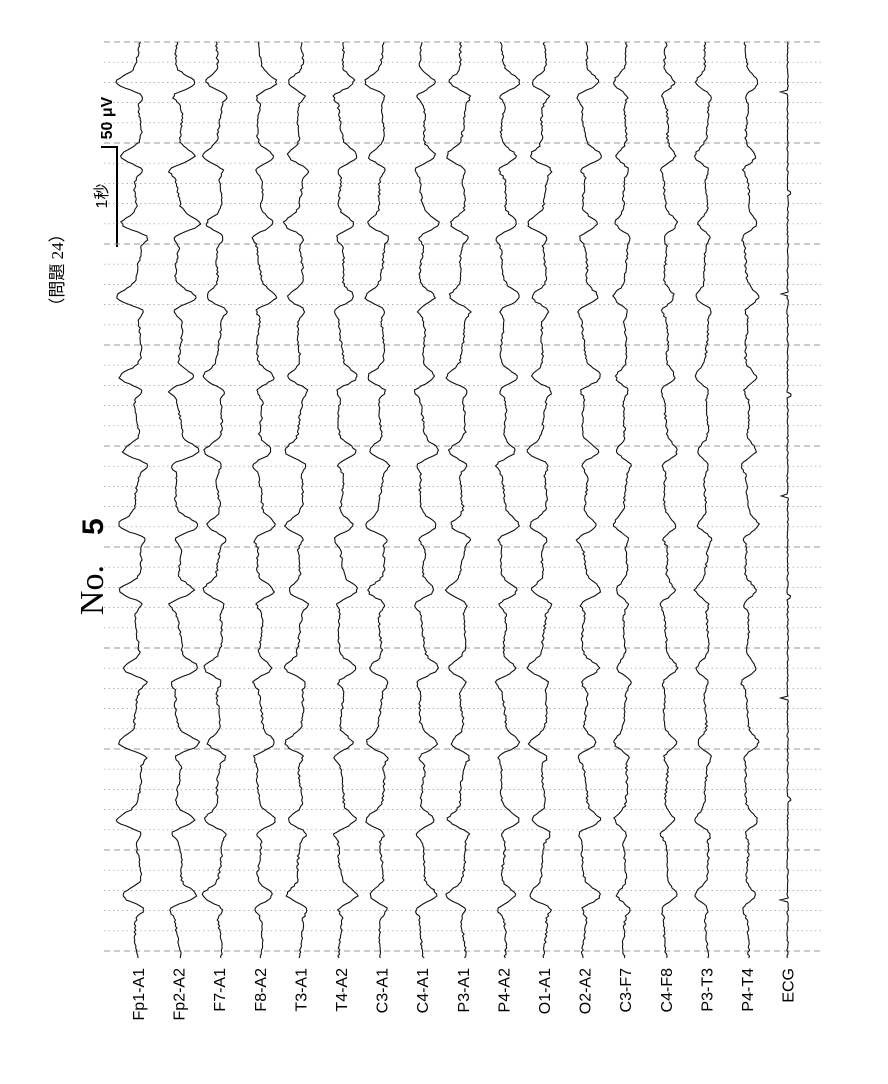 The image size is (888, 1084). What do you see at coordinates (458, 500) in the screenshot?
I see `trace-p3-a1` at bounding box center [458, 500].